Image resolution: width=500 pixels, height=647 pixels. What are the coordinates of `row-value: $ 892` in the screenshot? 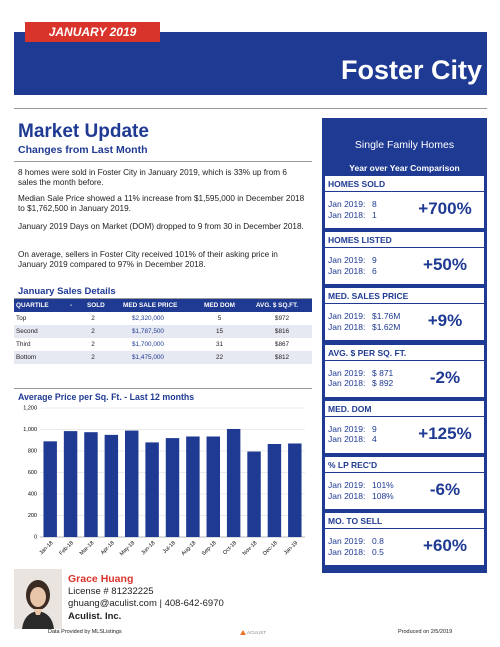 It's located at (383, 383).